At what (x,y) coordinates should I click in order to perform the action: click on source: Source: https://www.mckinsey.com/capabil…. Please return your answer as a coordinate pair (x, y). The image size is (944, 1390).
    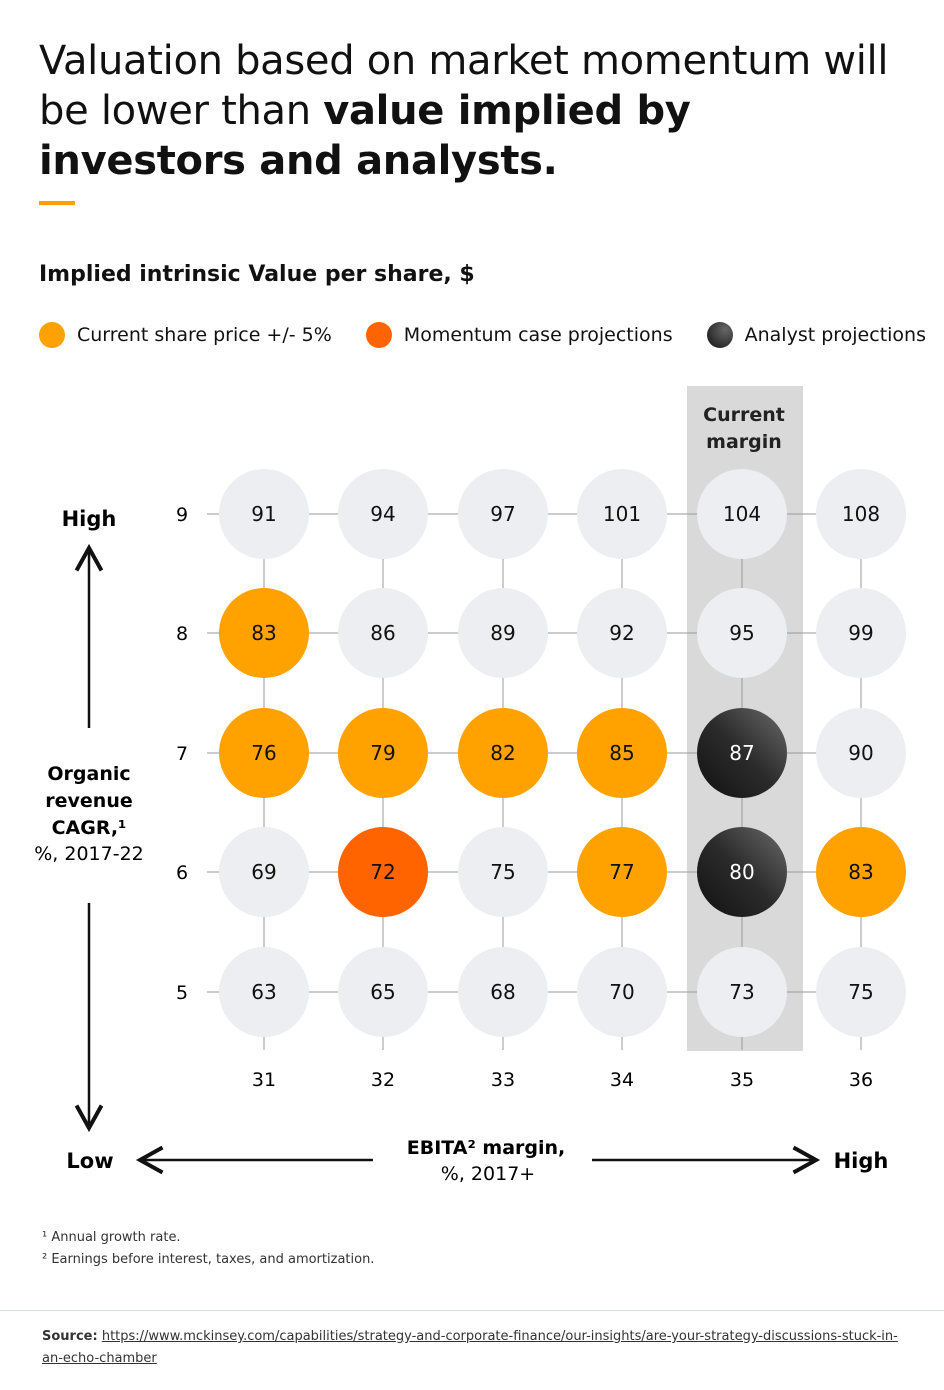
    Looking at the image, I should click on (472, 1348).